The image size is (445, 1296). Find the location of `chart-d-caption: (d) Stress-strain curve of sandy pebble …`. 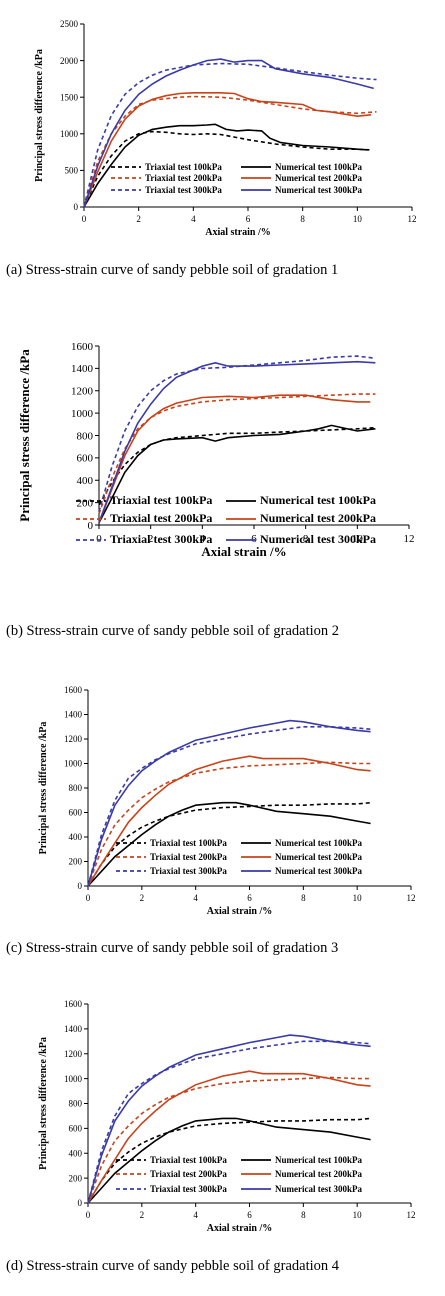

chart-d-caption: (d) Stress-strain curve of sandy pebble … is located at coordinates (173, 1266).